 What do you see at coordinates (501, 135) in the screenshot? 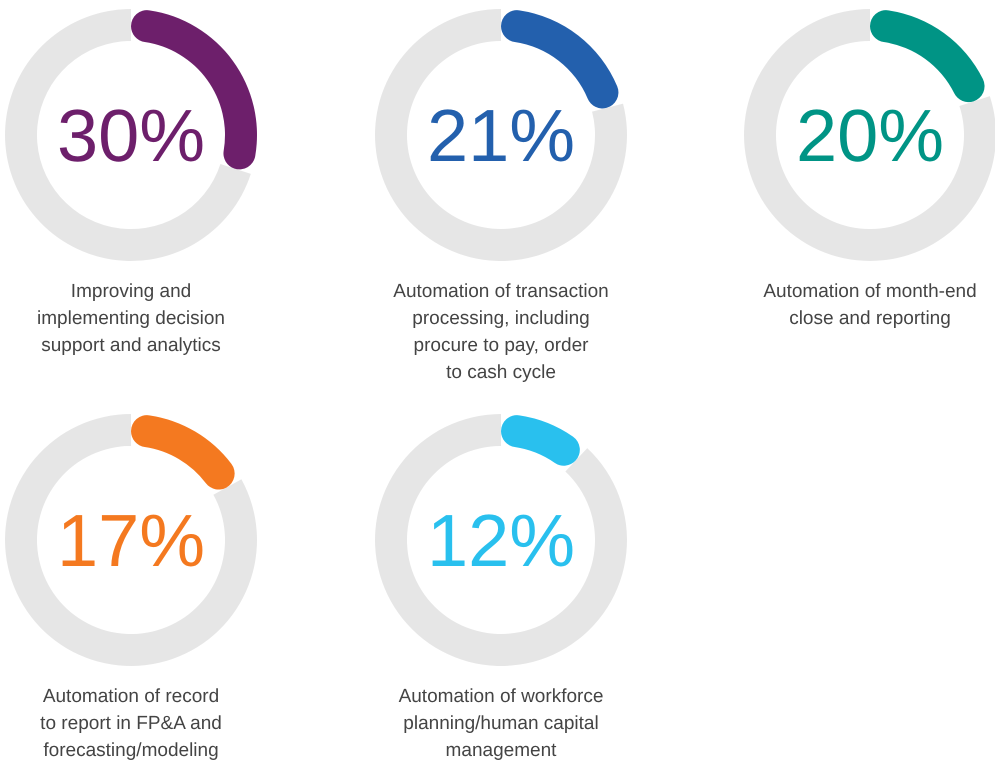
I see `text: 21%` at bounding box center [501, 135].